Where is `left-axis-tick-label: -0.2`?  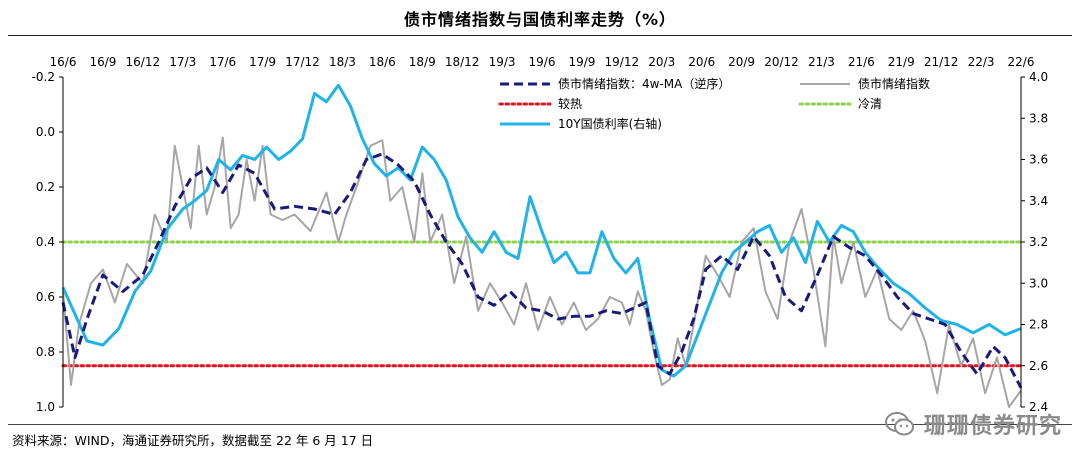
left-axis-tick-label: -0.2 is located at coordinates (43, 77).